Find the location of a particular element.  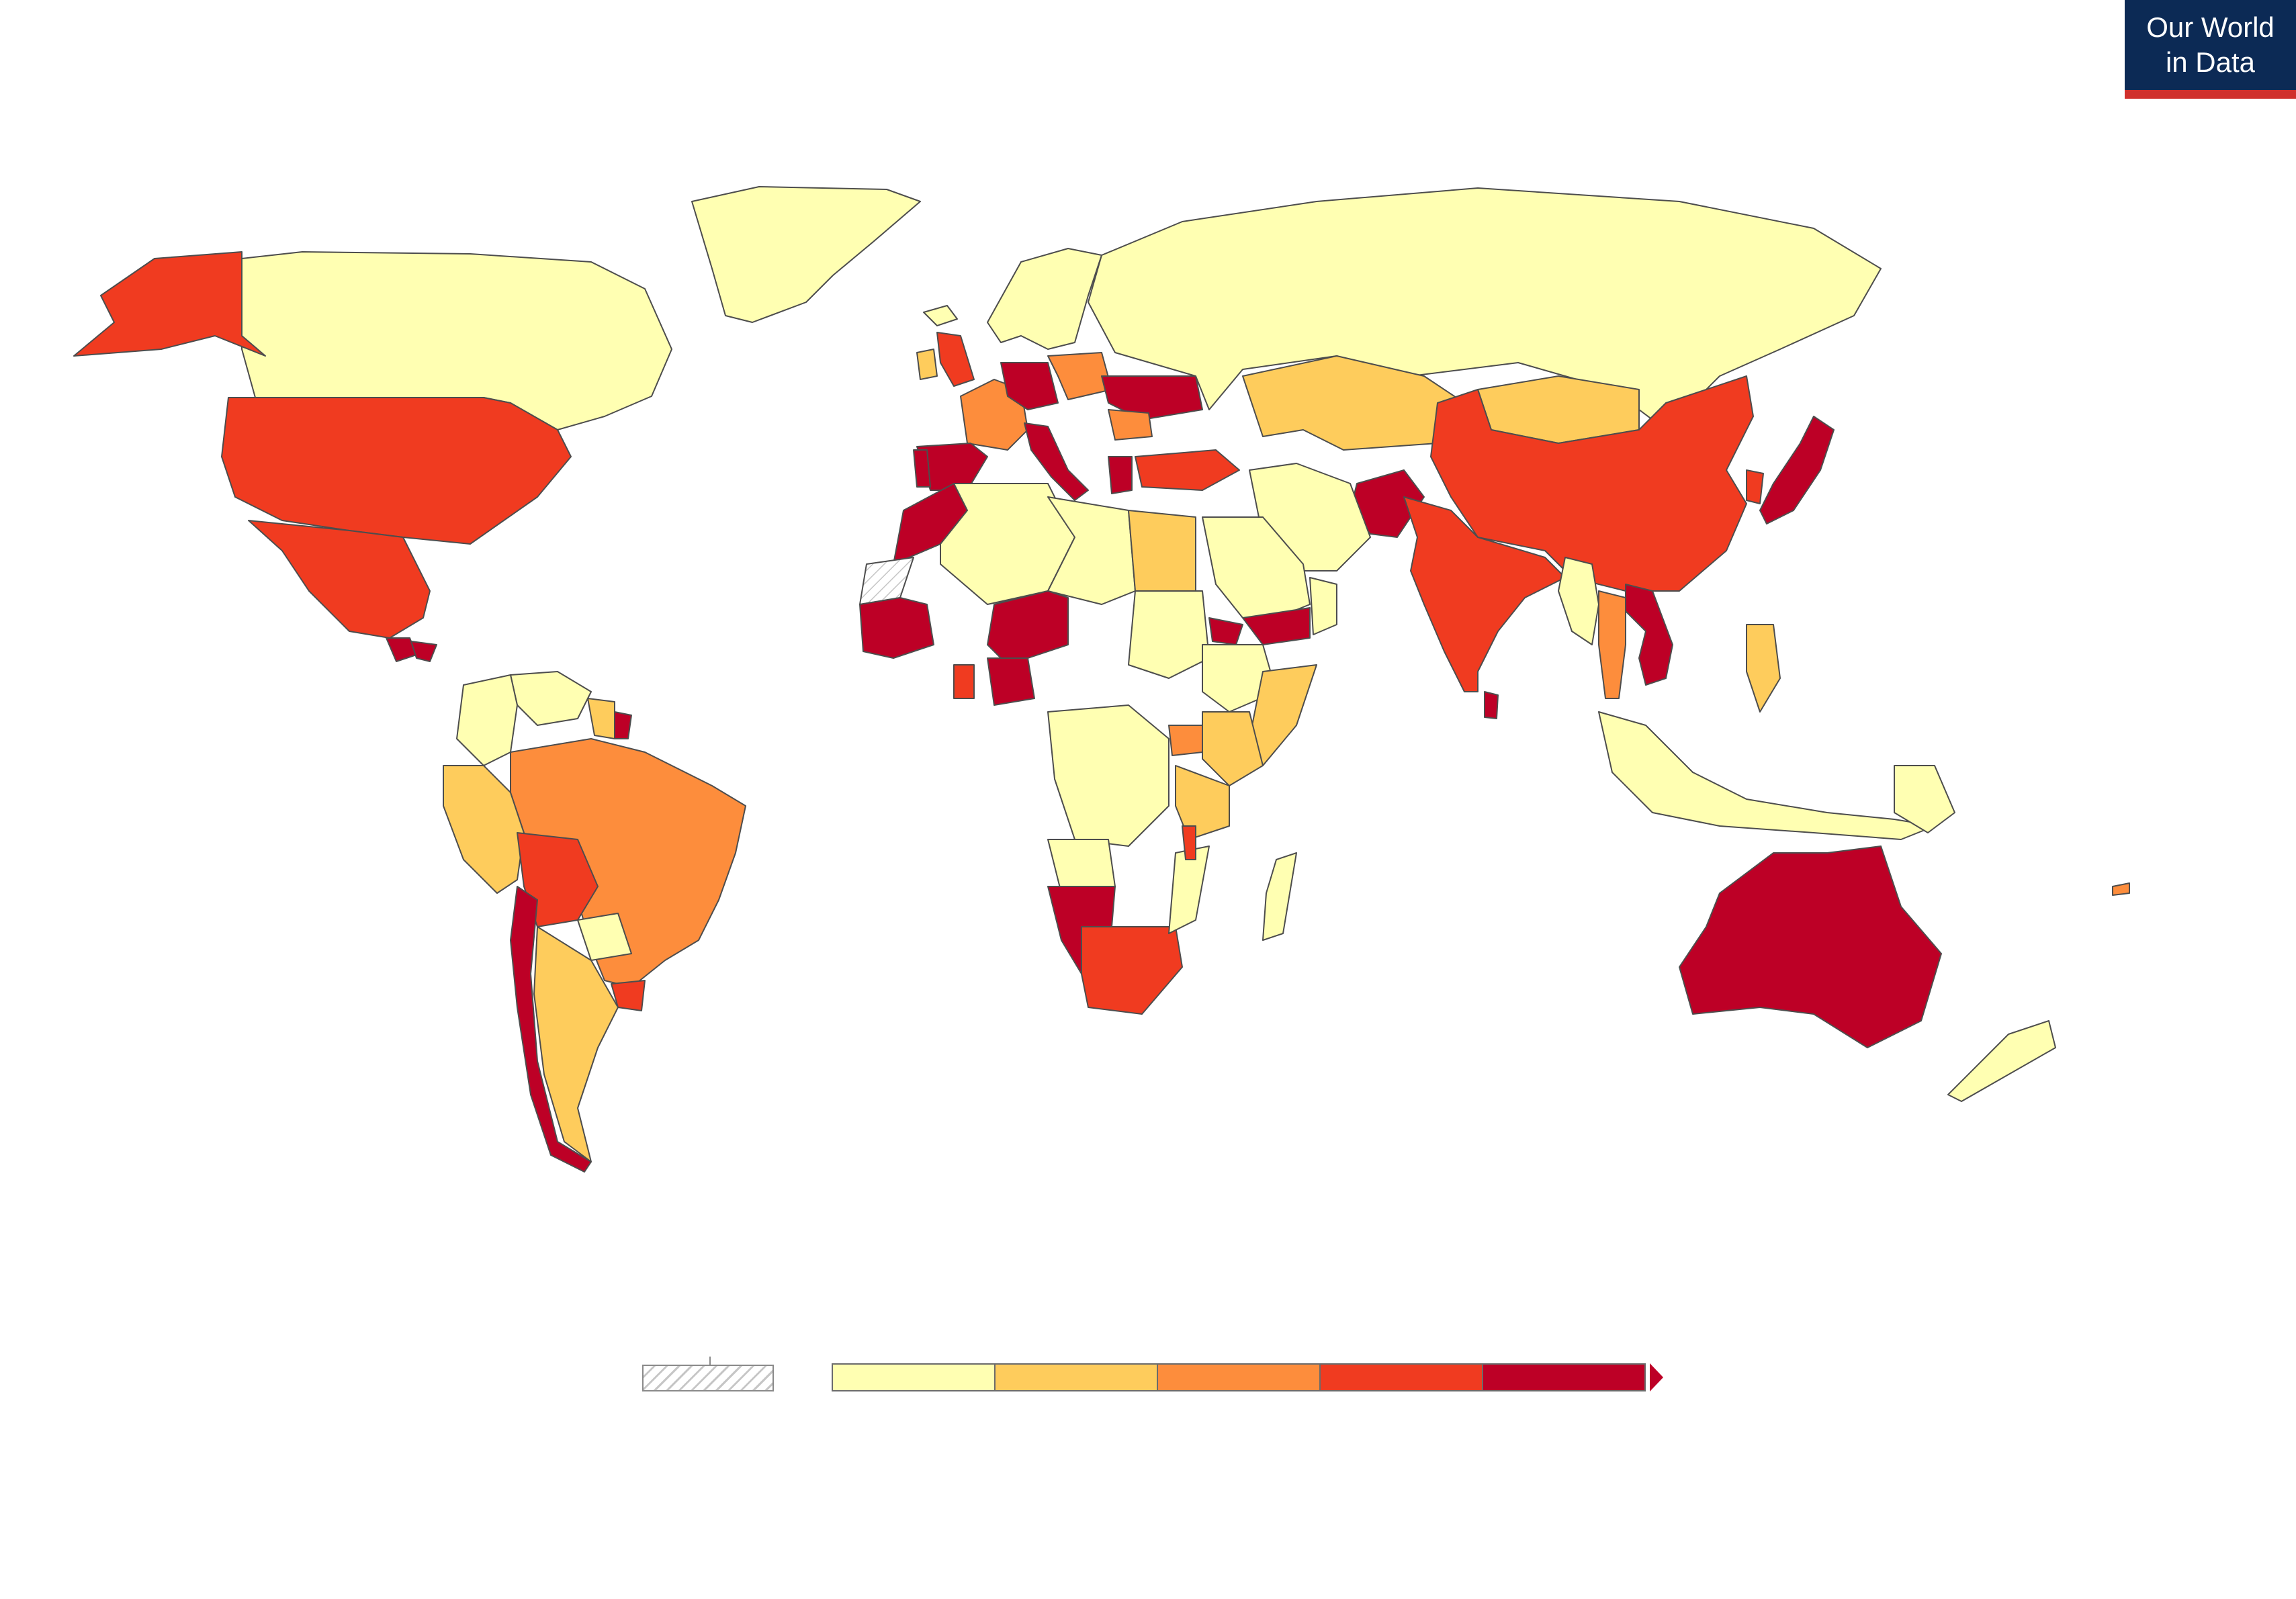

region-mozambique is located at coordinates (1189, 890).